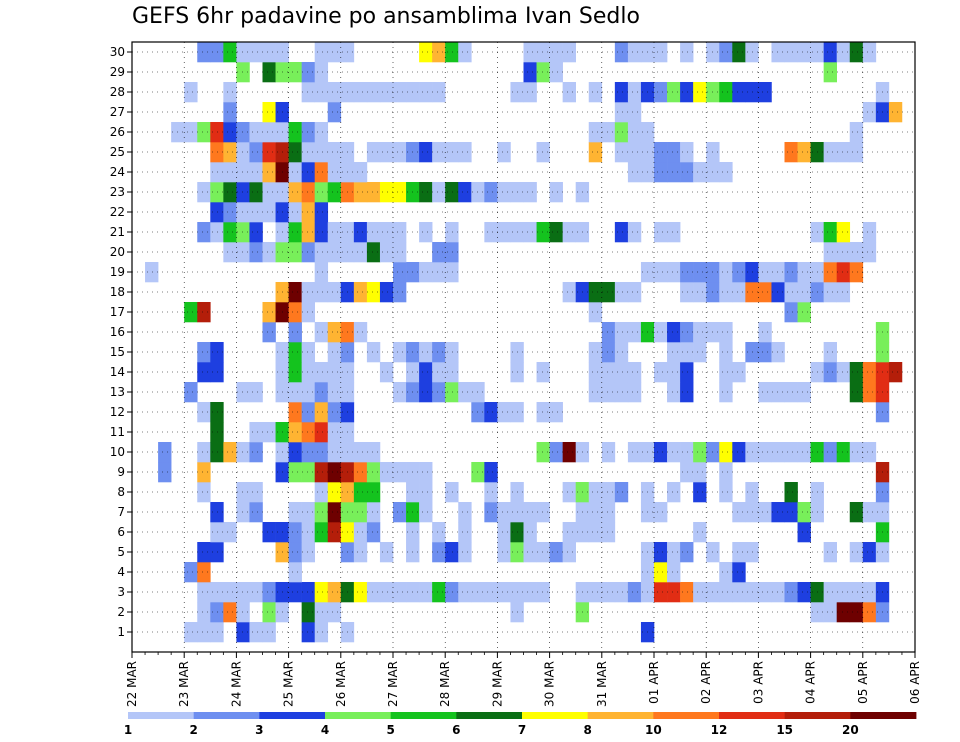  Describe the element at coordinates (117, 392) in the screenshot. I see `y-tick-label: 13` at that location.